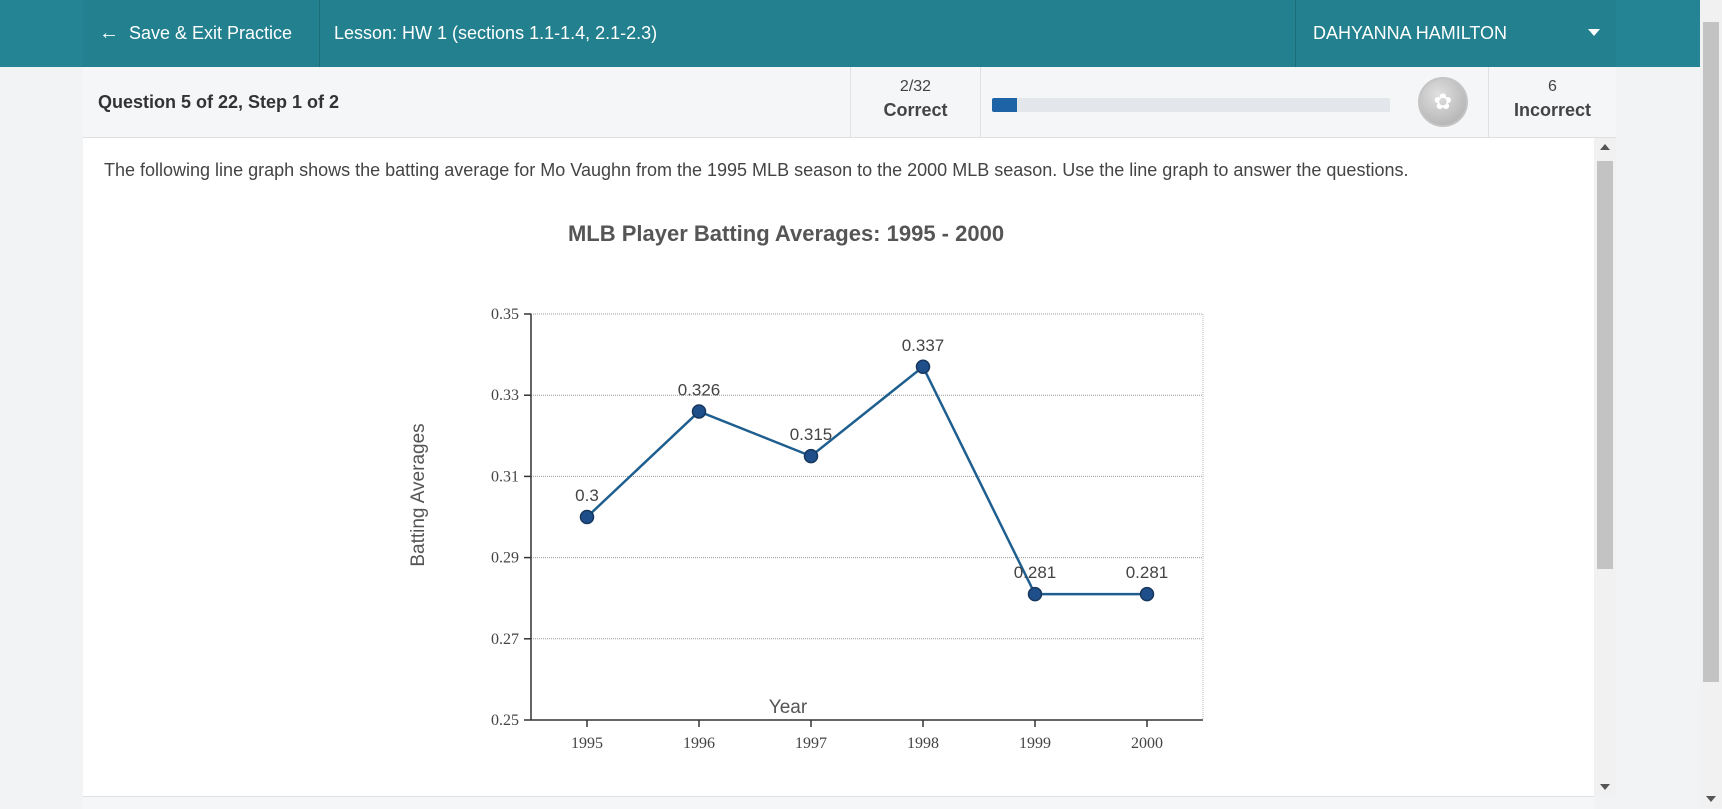  Describe the element at coordinates (505, 558) in the screenshot. I see `y-tick-label: 0.29` at that location.